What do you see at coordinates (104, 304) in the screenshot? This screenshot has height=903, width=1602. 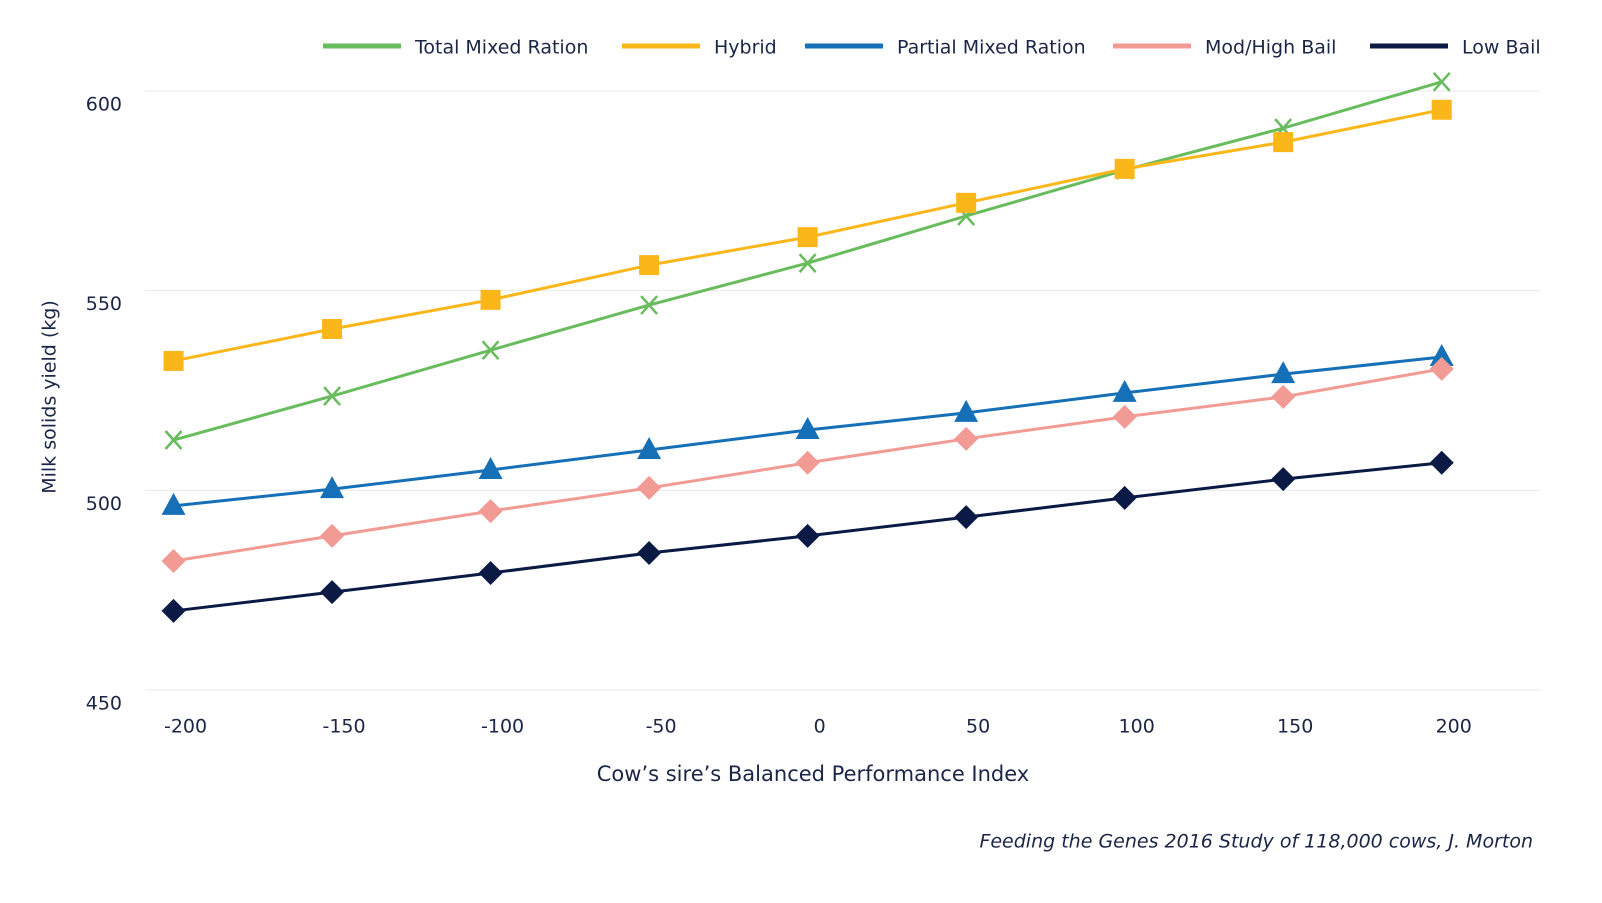 I see `y-tick-label: 550` at bounding box center [104, 304].